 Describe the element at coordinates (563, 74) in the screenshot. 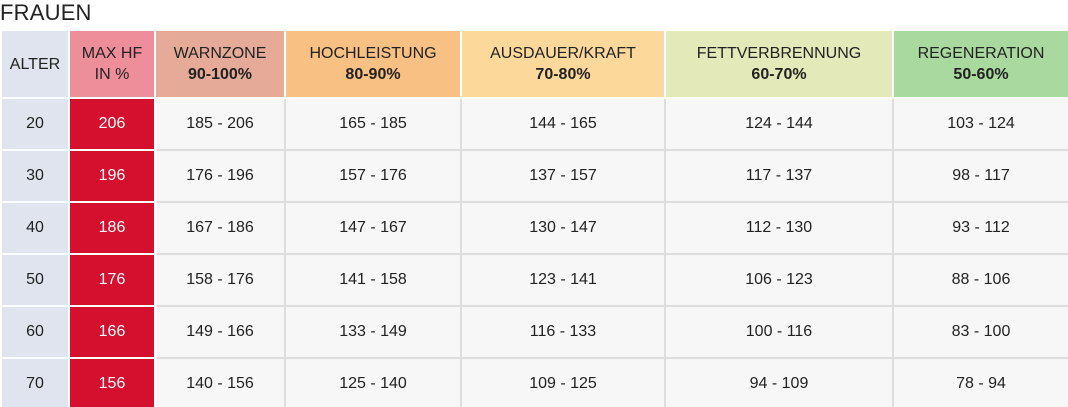

I see `header-ausdauer-range: 70-80%` at that location.